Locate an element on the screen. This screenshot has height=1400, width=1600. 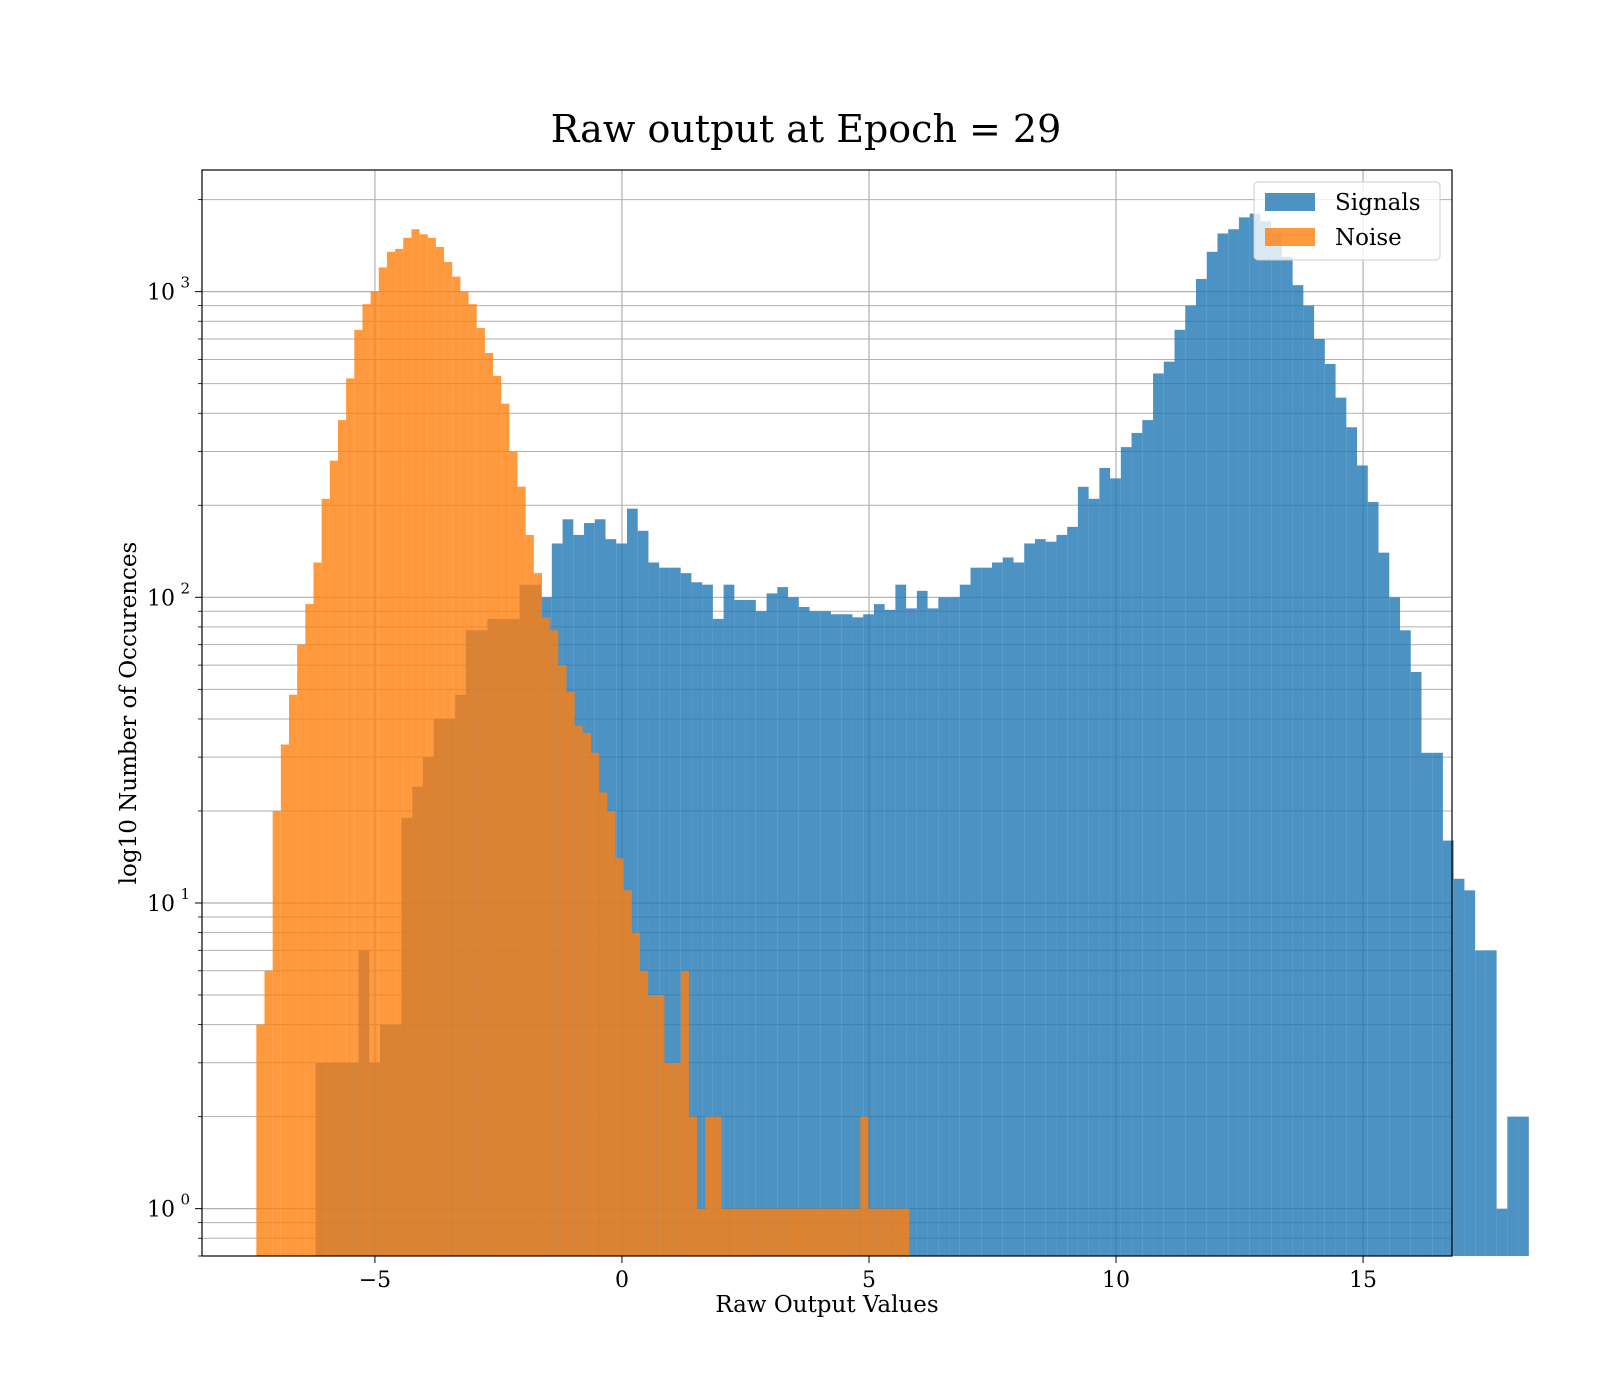
x-tick-label: 10 is located at coordinates (1116, 1280).